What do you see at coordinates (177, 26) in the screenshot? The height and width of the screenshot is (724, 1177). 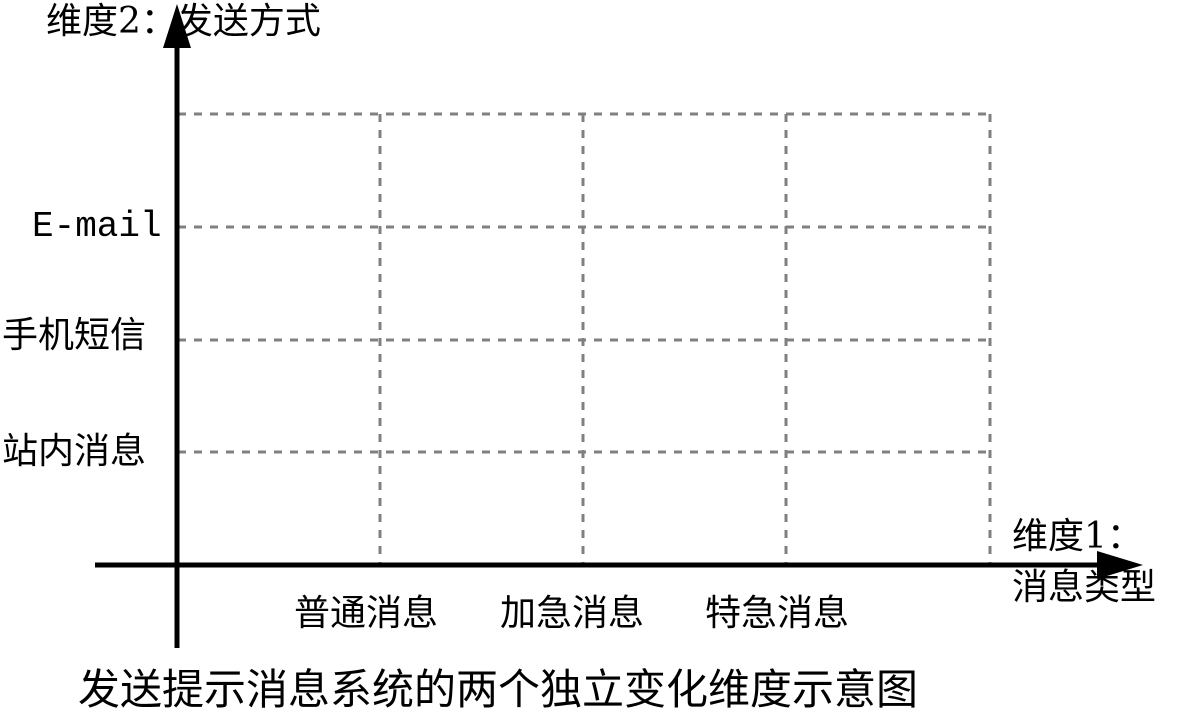 I see `y-axis-arrow` at bounding box center [177, 26].